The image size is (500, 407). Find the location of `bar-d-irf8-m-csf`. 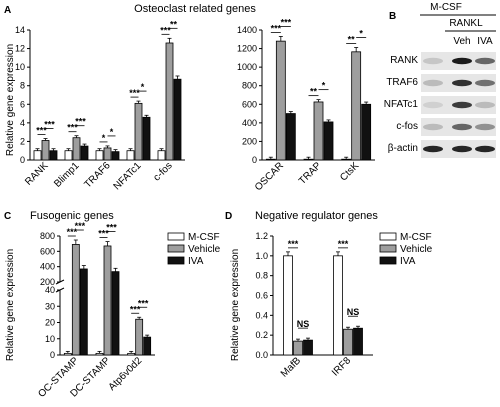

bar-d-irf8-m-csf is located at coordinates (338, 305).